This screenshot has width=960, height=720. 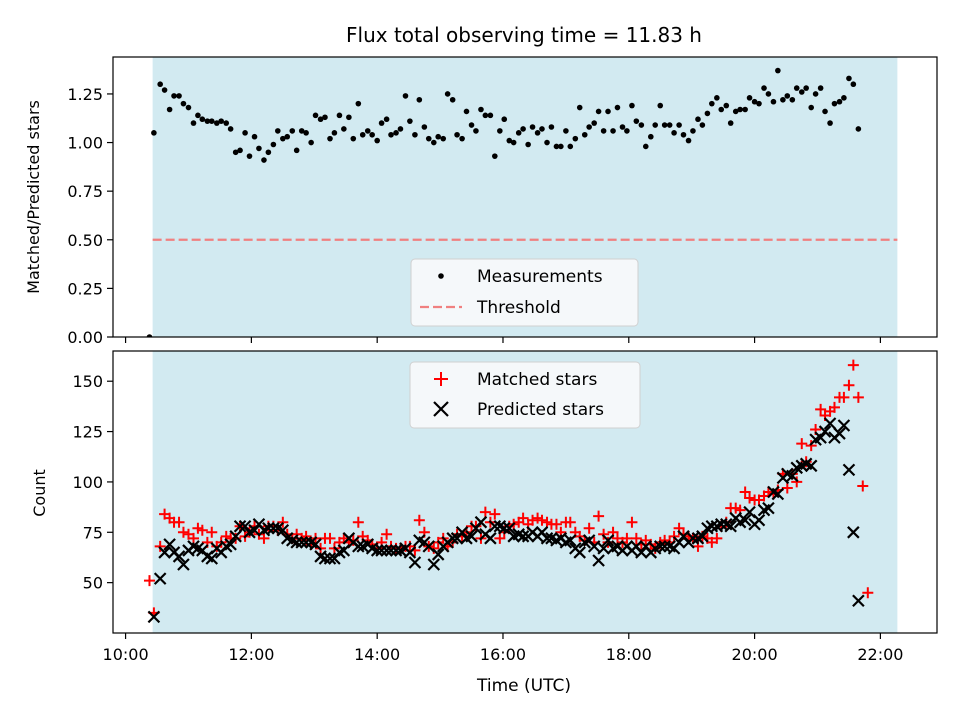 I want to click on legend-measurements-label: Measurements, so click(x=540, y=277).